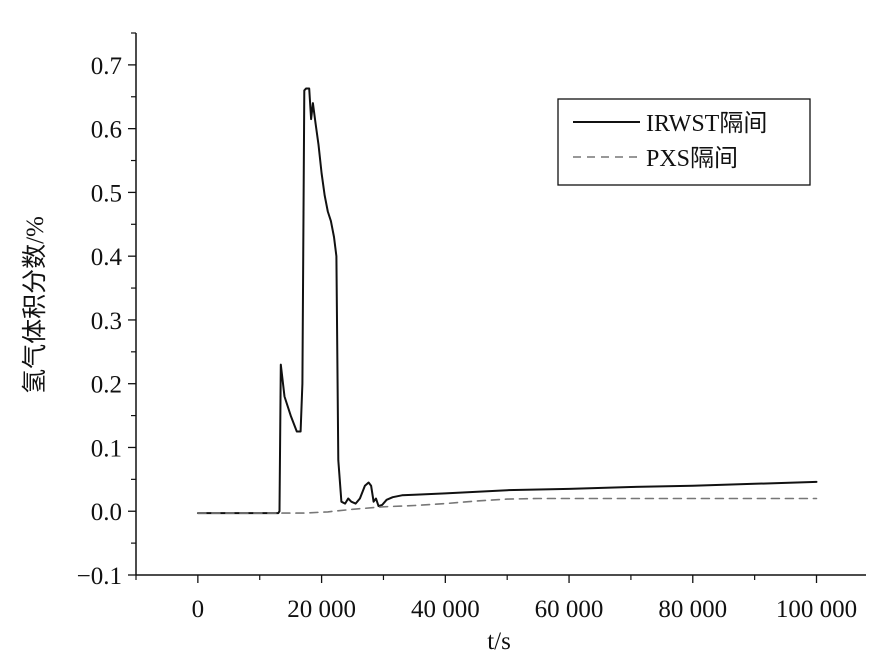  I want to click on y-tick-label: −0.1, so click(99, 576).